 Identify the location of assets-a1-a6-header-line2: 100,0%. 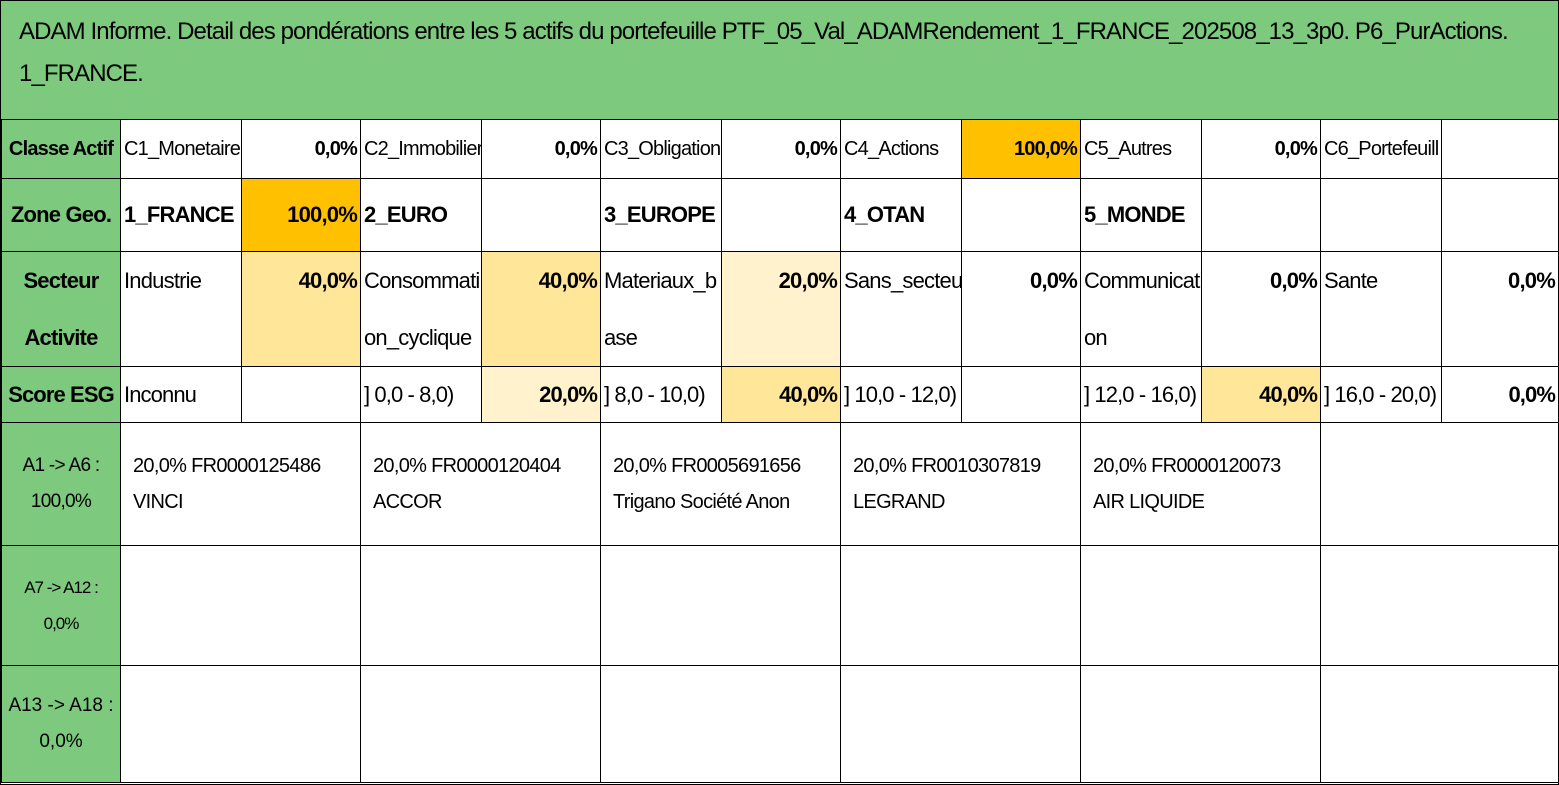
(61, 501).